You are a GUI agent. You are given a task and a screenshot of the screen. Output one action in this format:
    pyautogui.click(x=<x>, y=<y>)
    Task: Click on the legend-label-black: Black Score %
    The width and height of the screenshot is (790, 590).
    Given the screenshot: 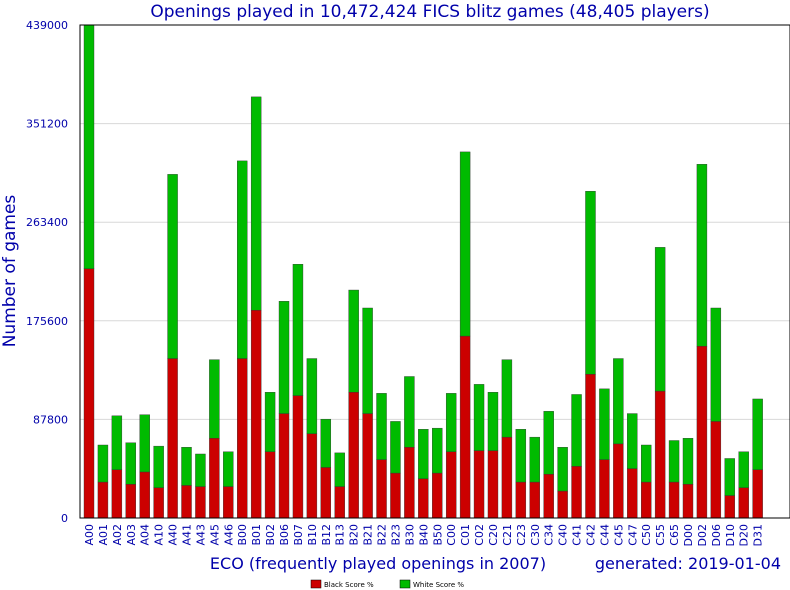 What is the action you would take?
    pyautogui.click(x=349, y=585)
    